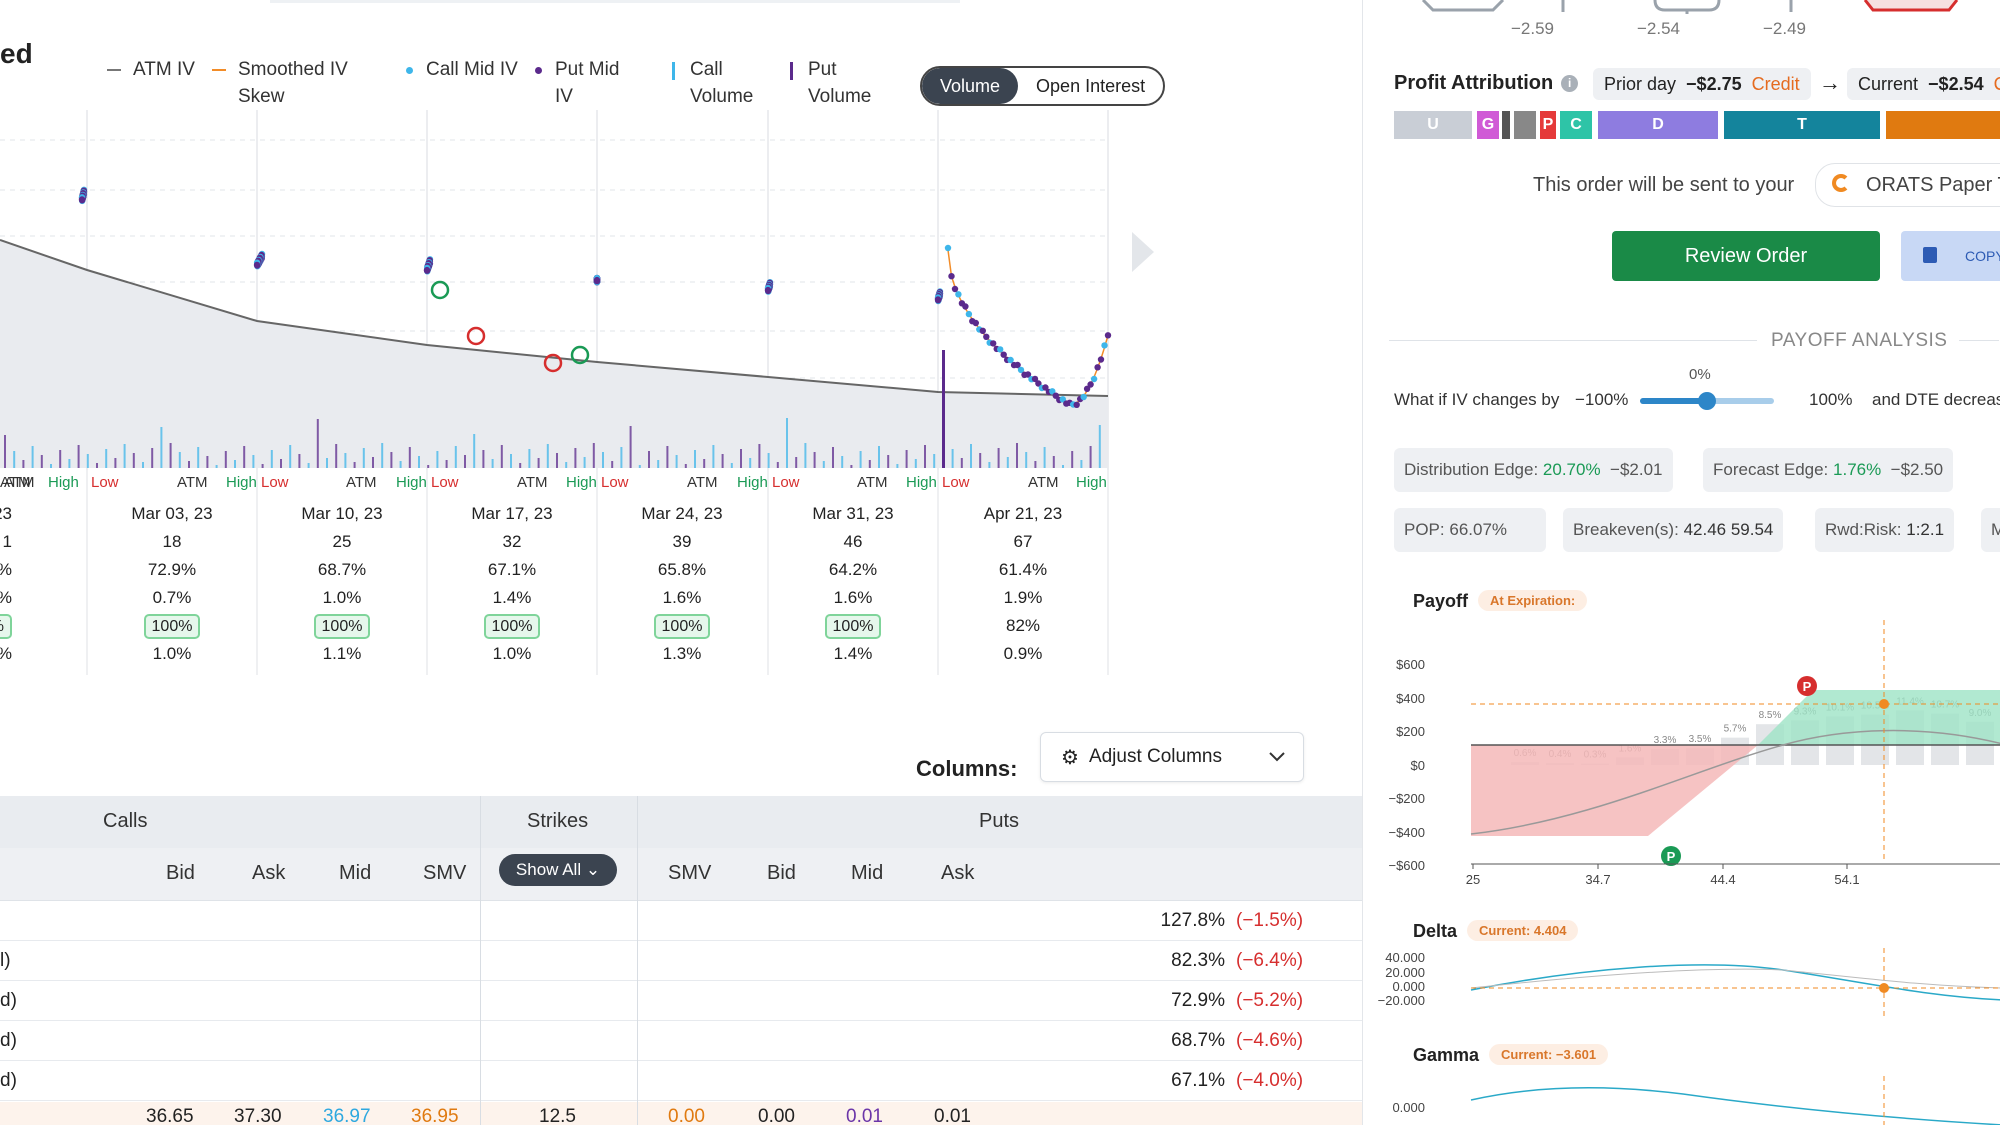 This screenshot has width=2000, height=1128. What do you see at coordinates (161, 69) in the screenshot?
I see `legend-item-0: ATM IV` at bounding box center [161, 69].